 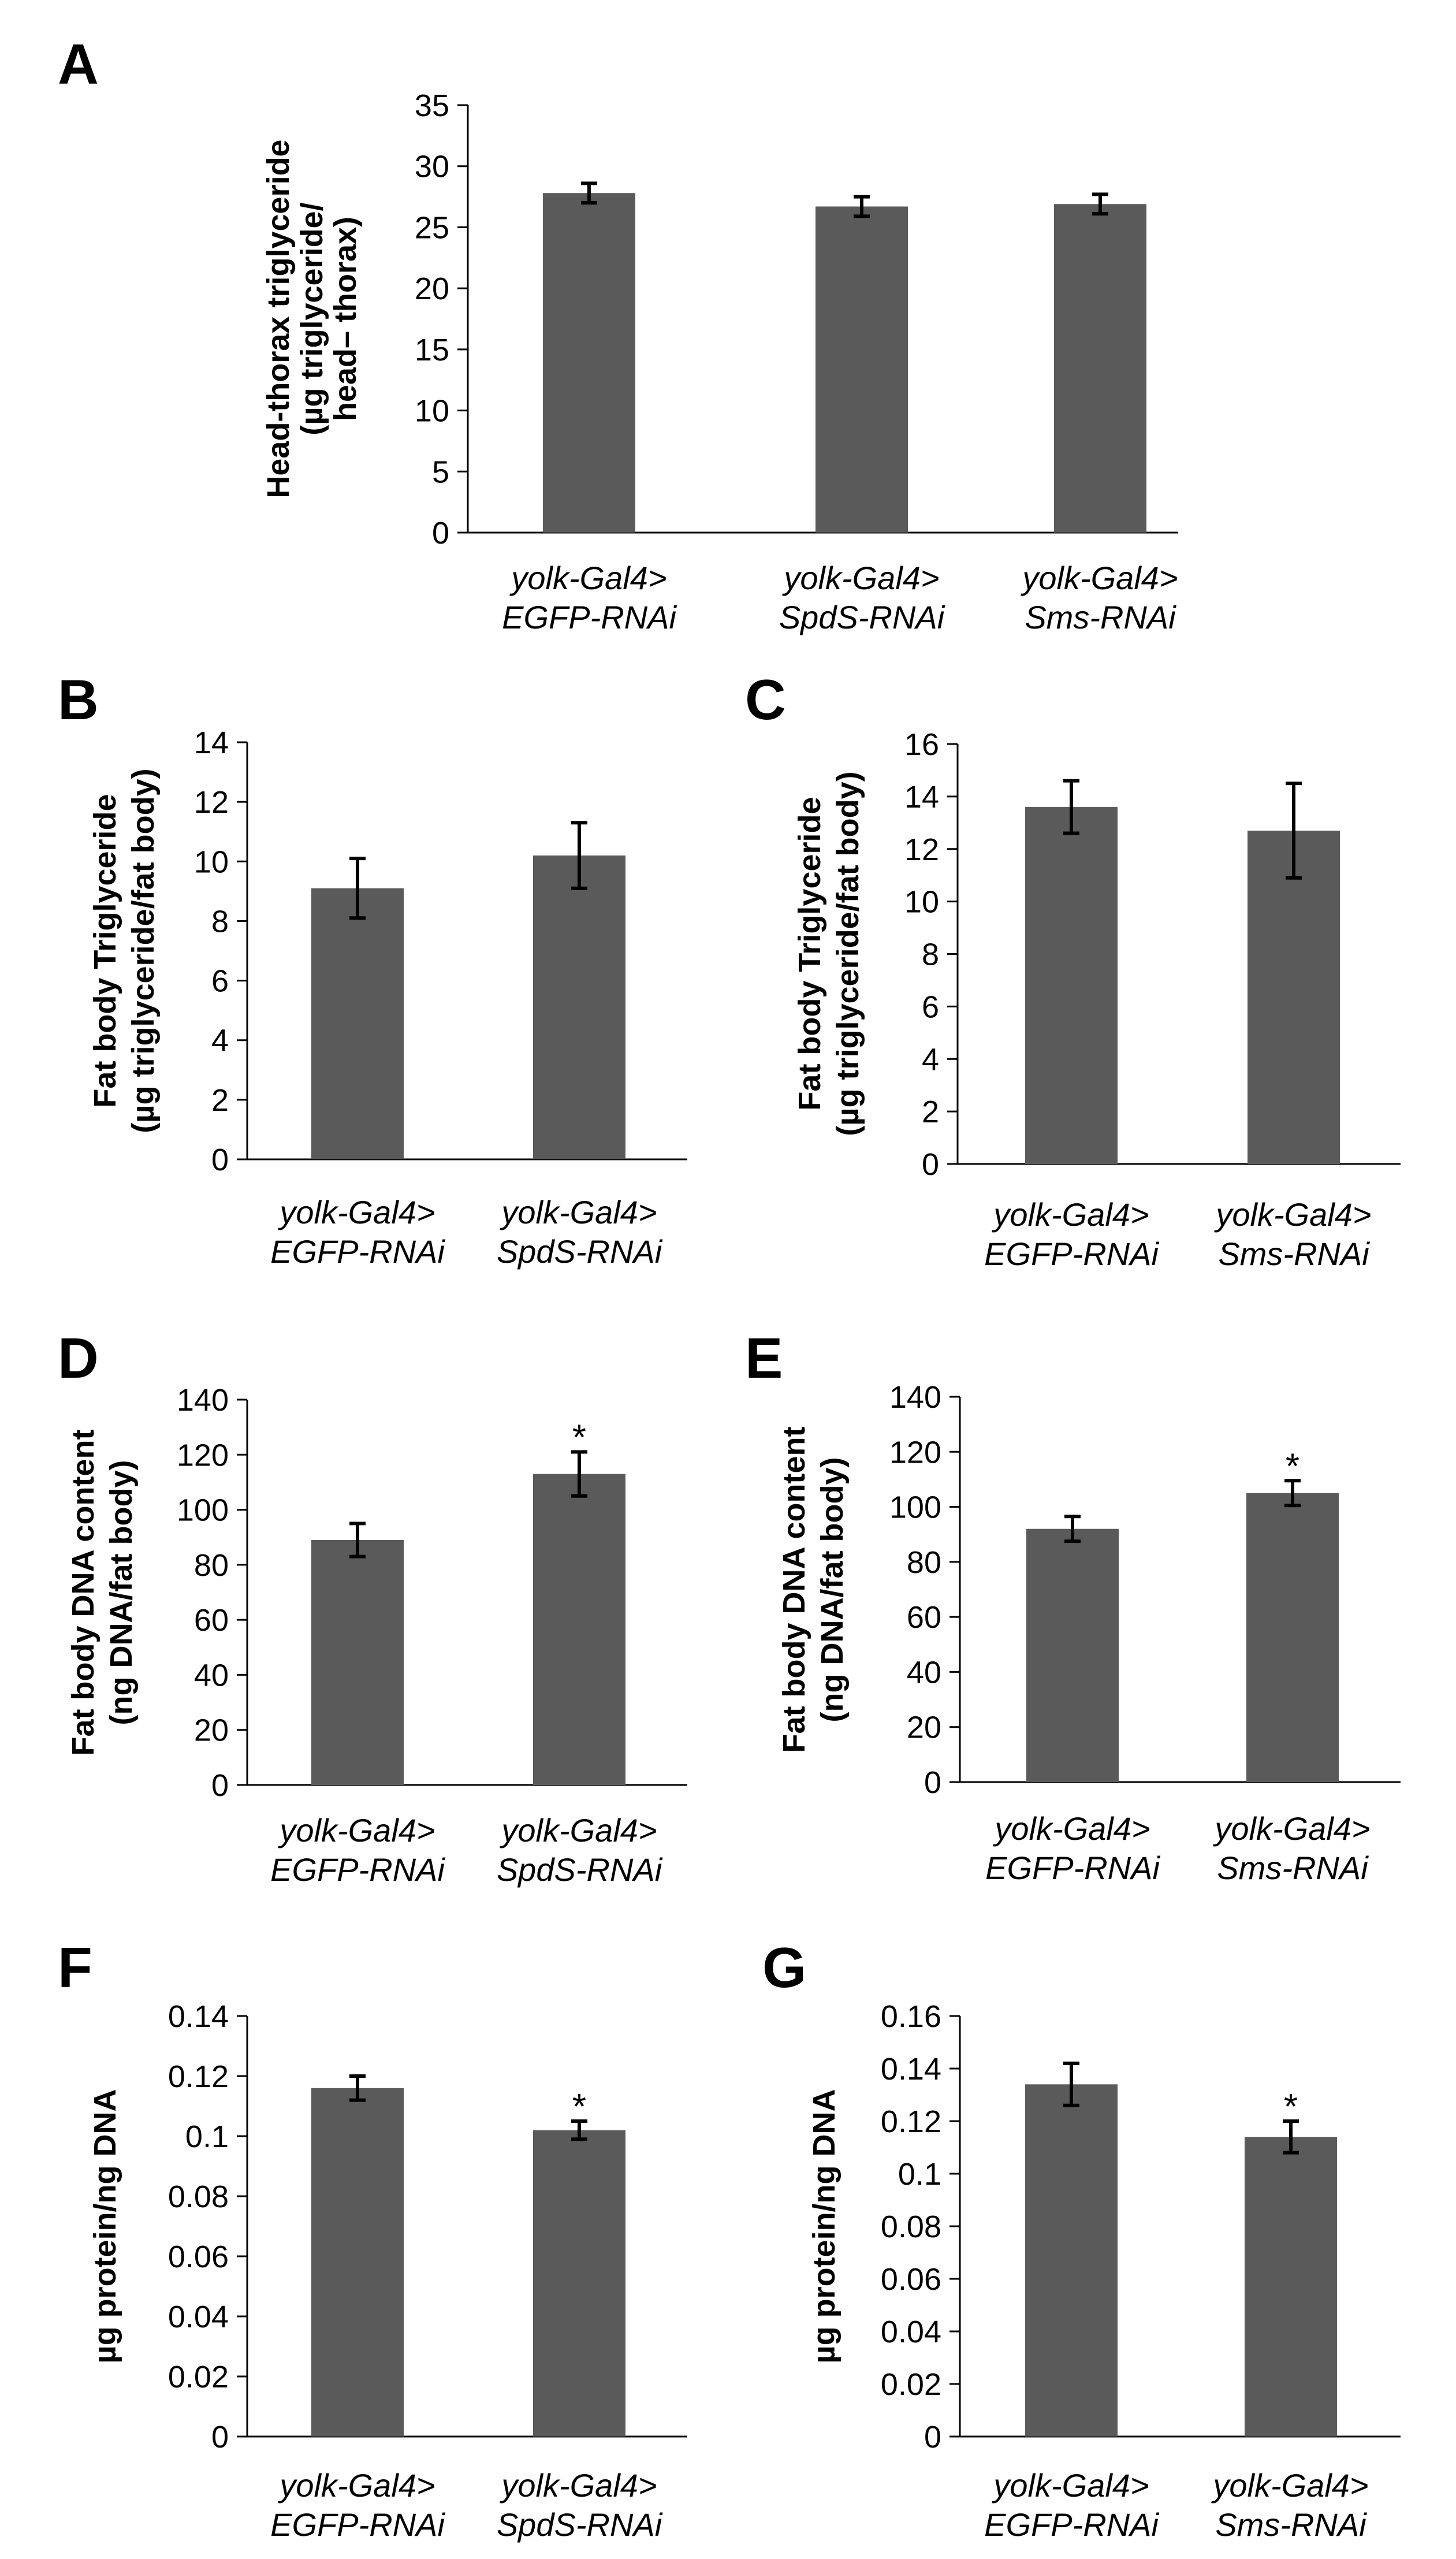 I want to click on panel-label: A, so click(x=78, y=64).